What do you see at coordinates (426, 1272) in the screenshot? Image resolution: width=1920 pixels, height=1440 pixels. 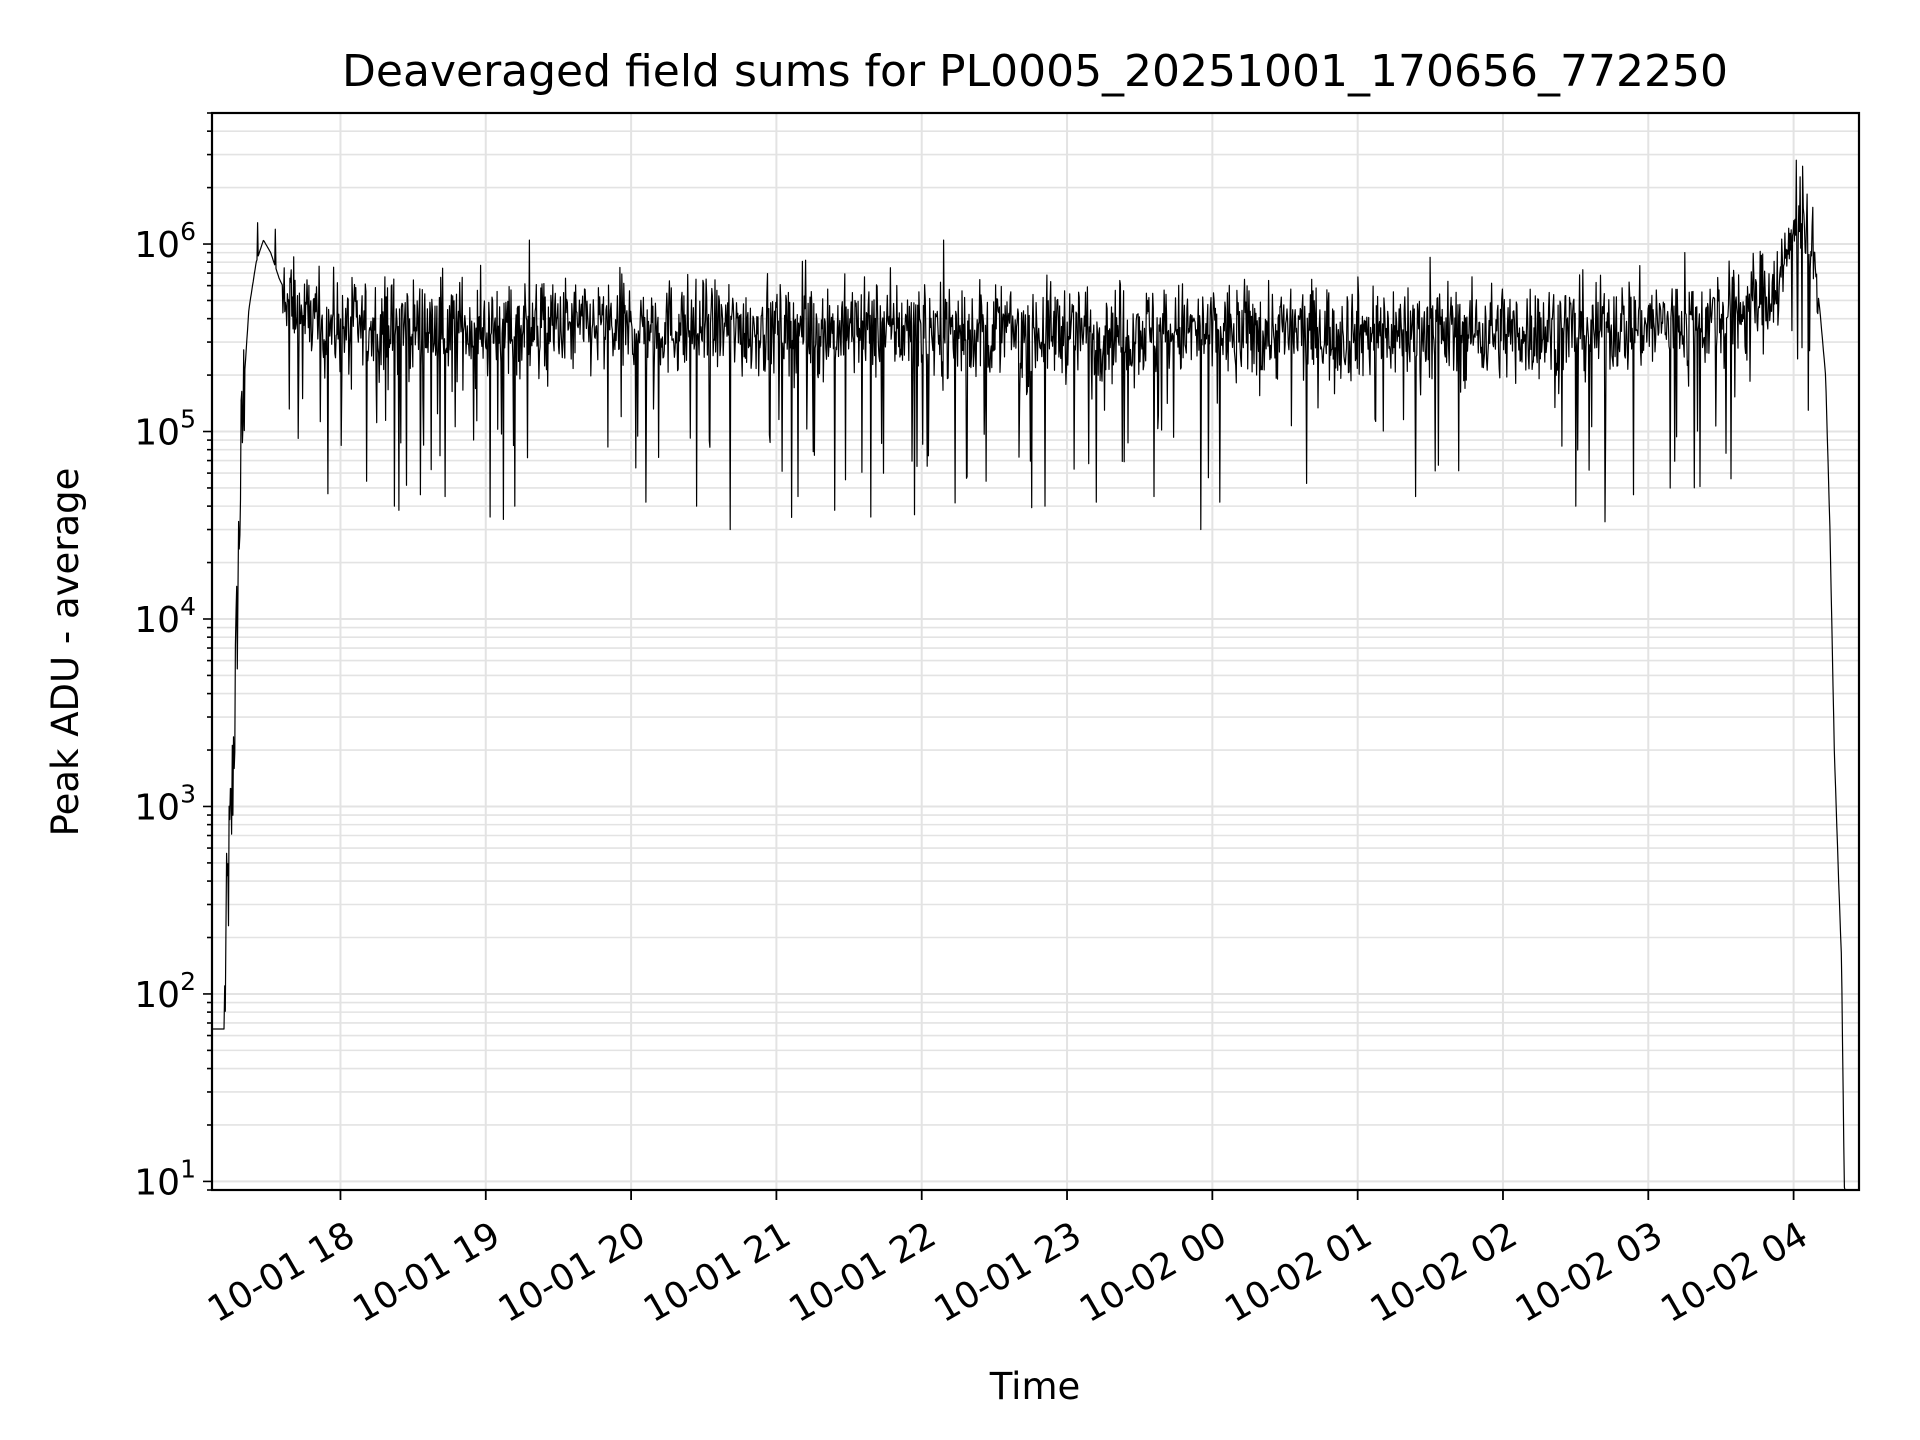 I see `x-tick-label: 10-01 19` at bounding box center [426, 1272].